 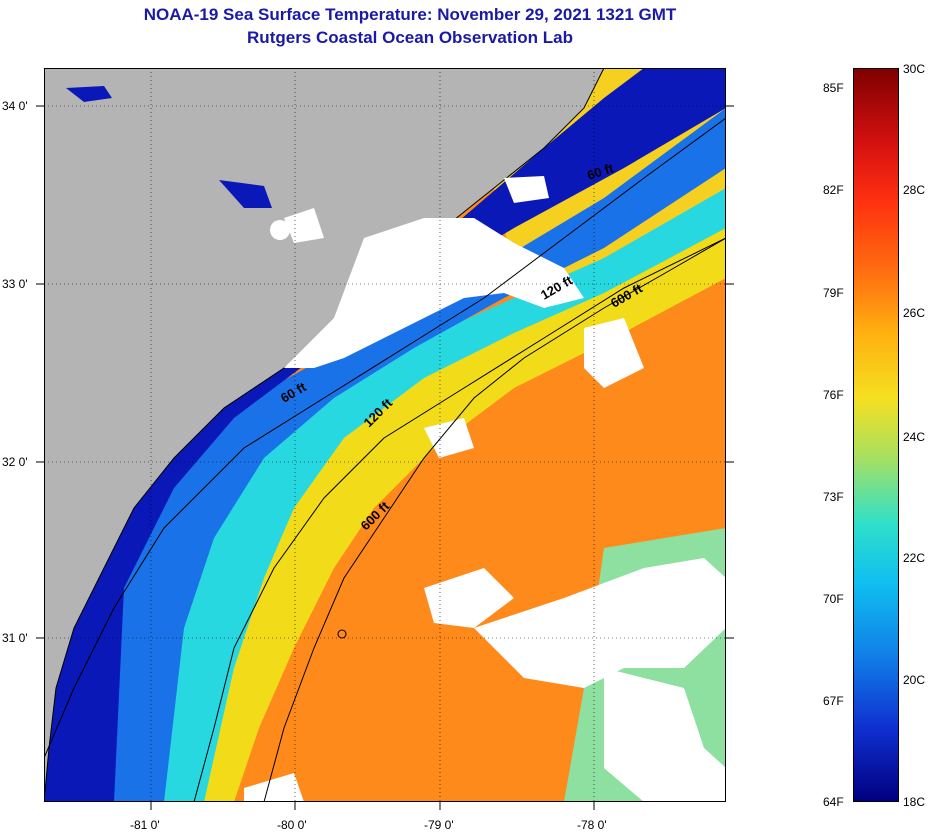 What do you see at coordinates (15, 462) in the screenshot?
I see `latitude-label: 32 0'` at bounding box center [15, 462].